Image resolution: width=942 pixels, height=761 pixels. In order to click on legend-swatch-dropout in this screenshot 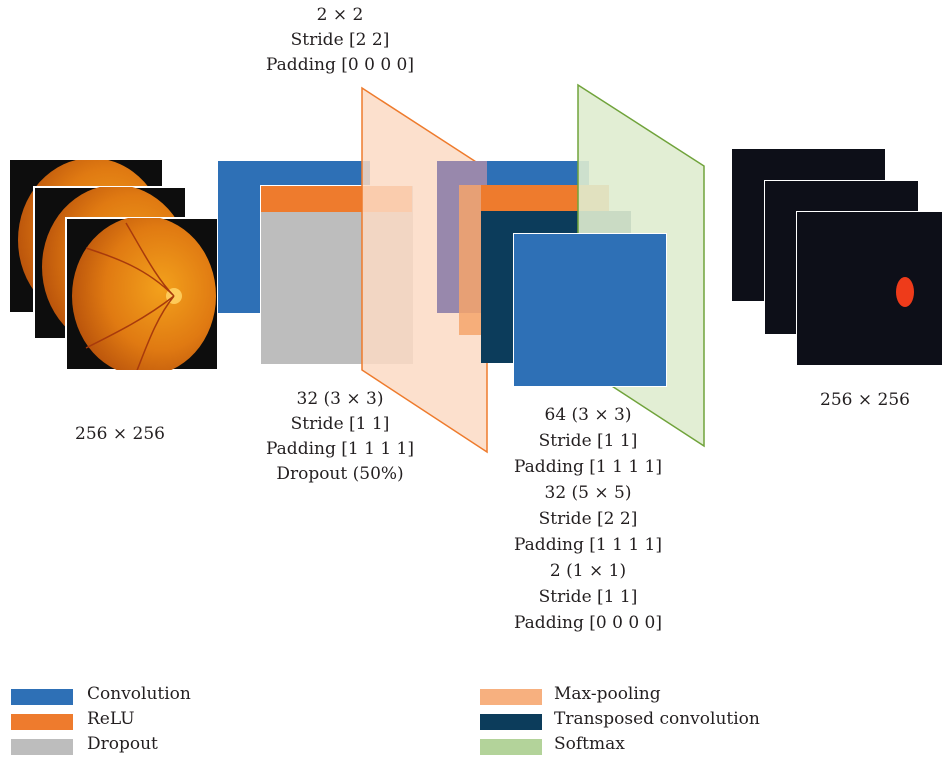, I will do `click(42, 747)`.